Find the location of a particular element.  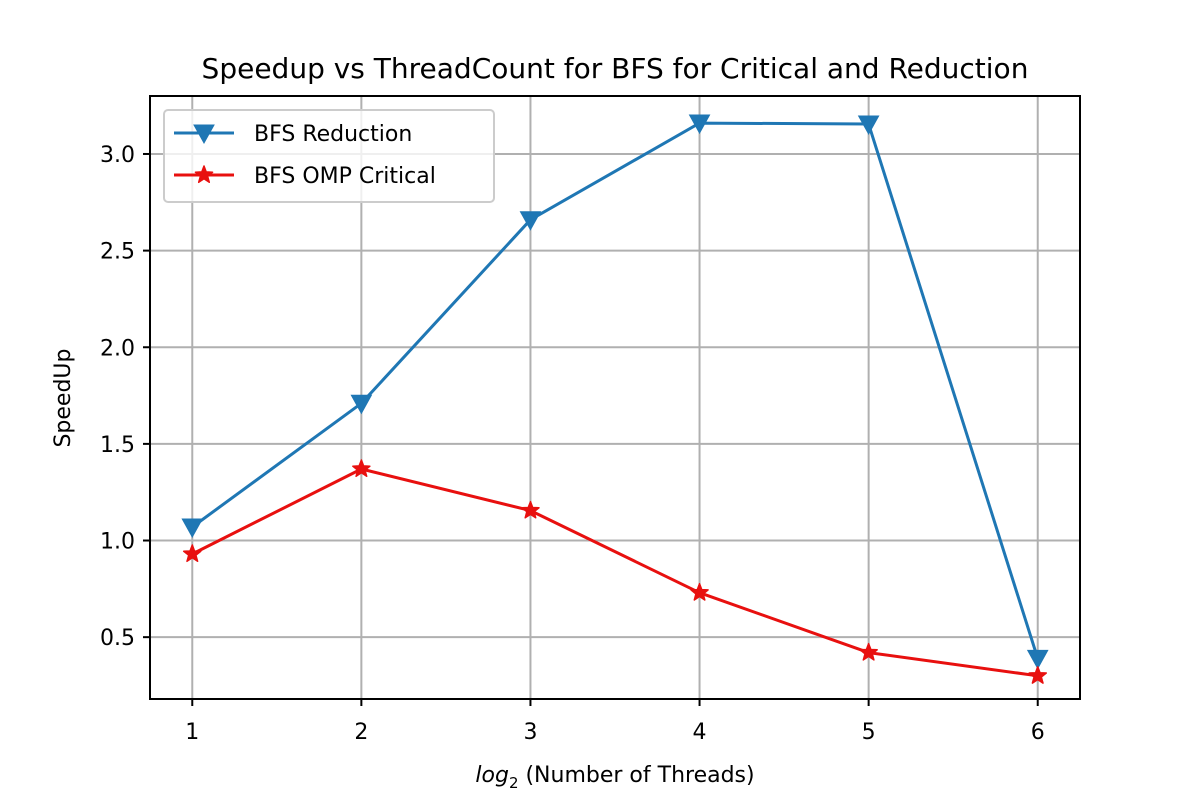

x-tick-label: 5 is located at coordinates (869, 732).